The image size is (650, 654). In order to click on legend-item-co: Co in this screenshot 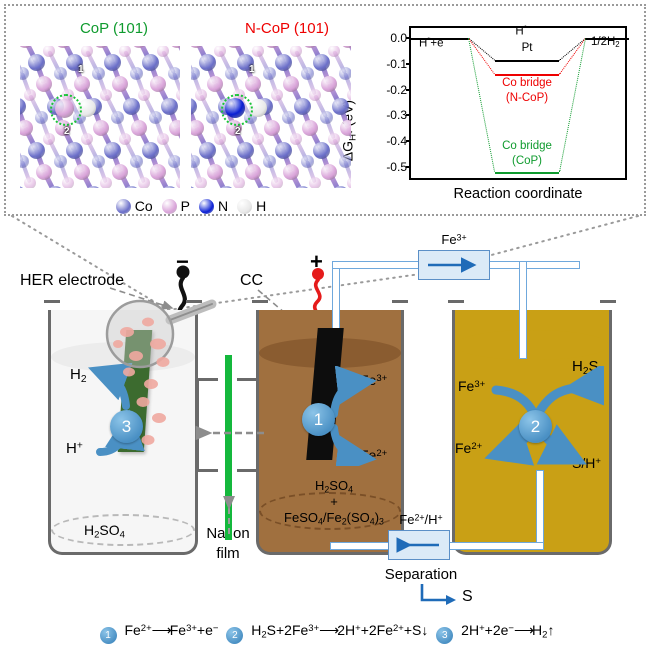, I will do `click(134, 206)`.